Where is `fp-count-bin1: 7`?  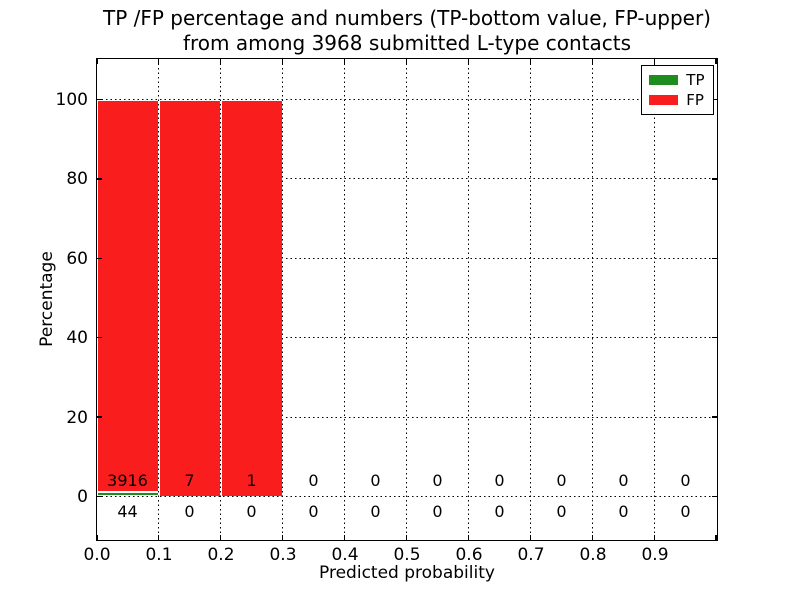
fp-count-bin1: 7 is located at coordinates (189, 480).